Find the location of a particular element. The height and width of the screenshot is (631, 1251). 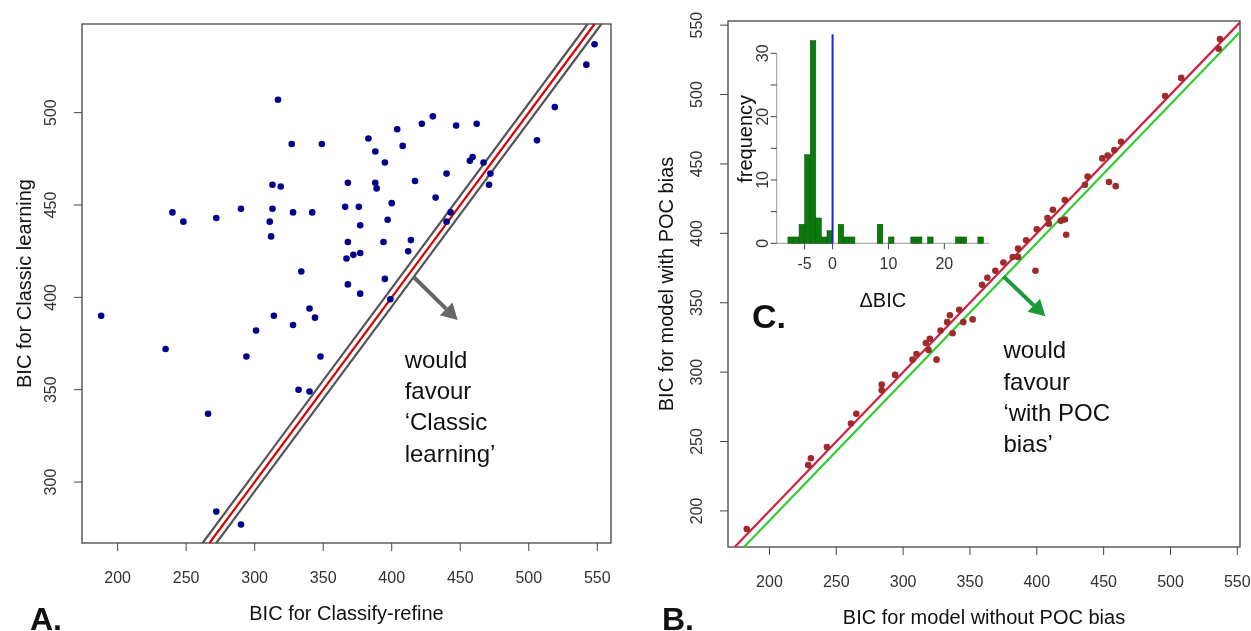

x-tick-label: 200 is located at coordinates (118, 577).